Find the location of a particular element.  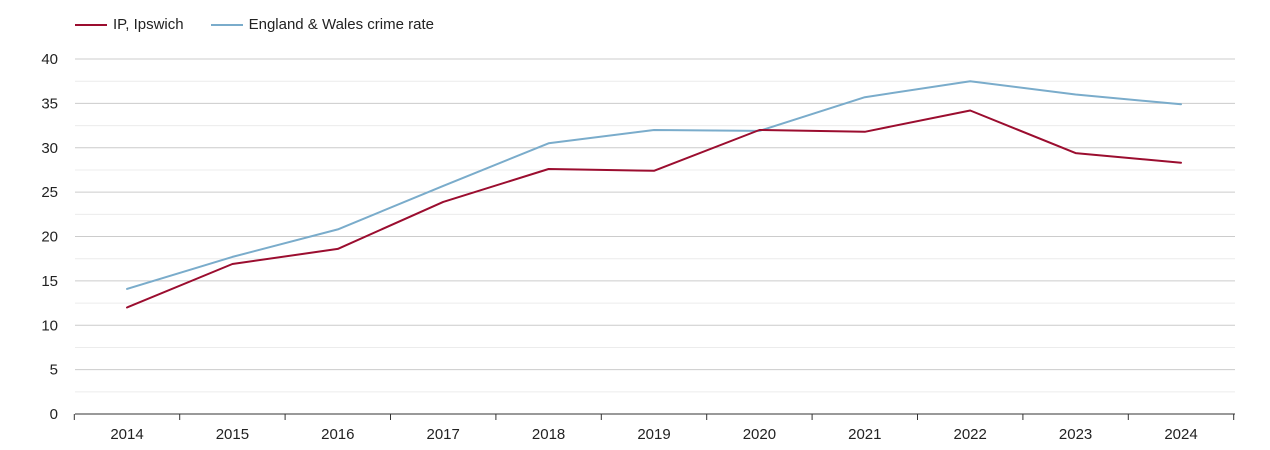

legend-entry-england-wales: England & Wales crime rate is located at coordinates (322, 24).